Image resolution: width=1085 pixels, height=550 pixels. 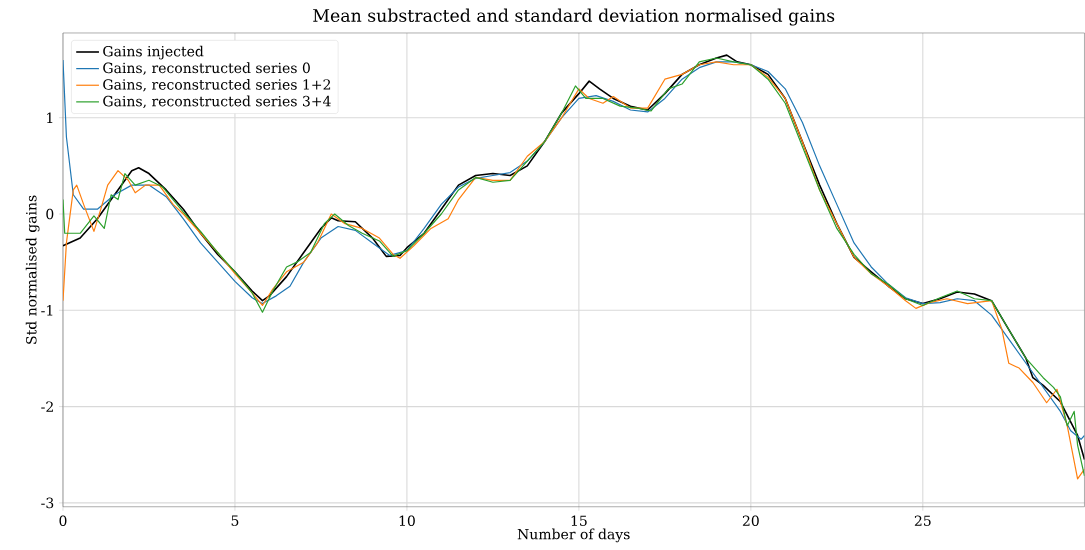 I want to click on x-tick-label: 25, so click(x=922, y=521).